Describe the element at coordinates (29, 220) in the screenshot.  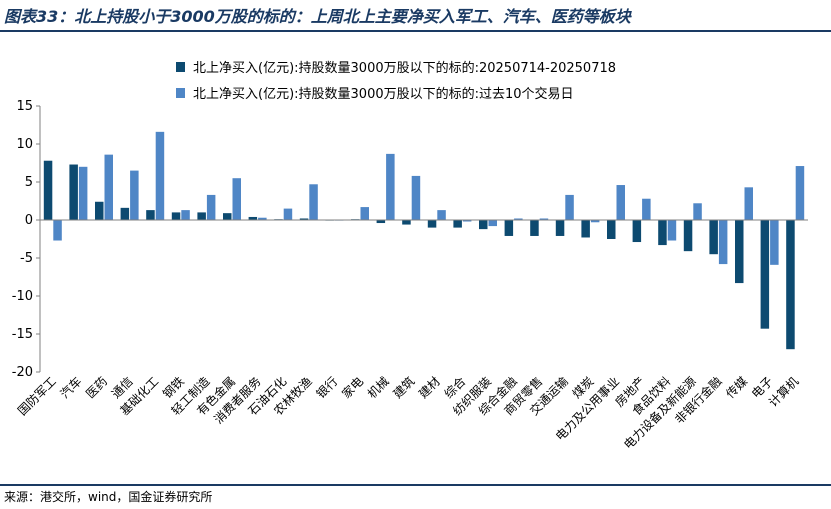
I see `y-tick-label: 0` at that location.